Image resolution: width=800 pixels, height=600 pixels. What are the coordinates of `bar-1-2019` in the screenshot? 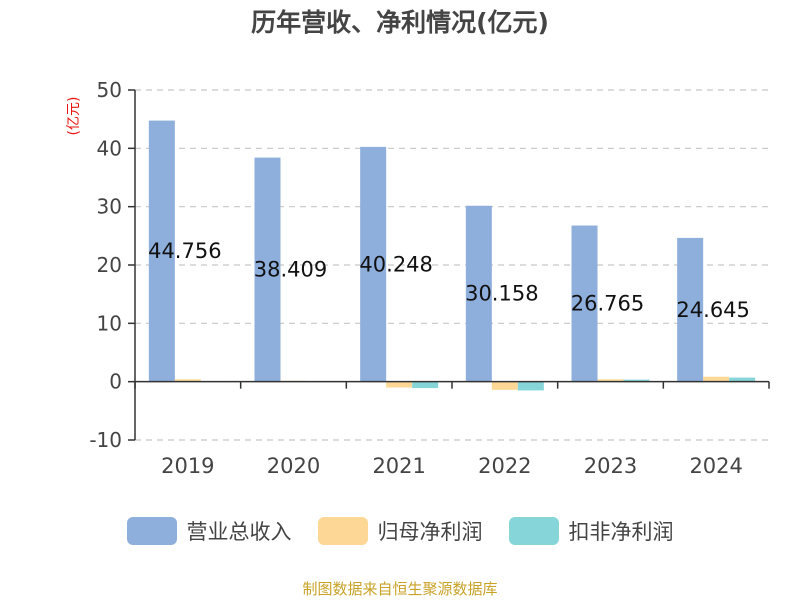 It's located at (187, 380).